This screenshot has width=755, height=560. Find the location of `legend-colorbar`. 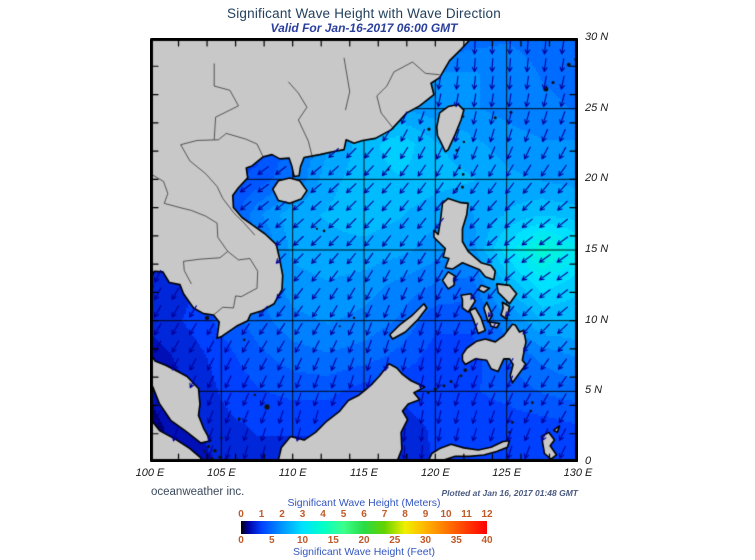

legend-colorbar is located at coordinates (364, 527).